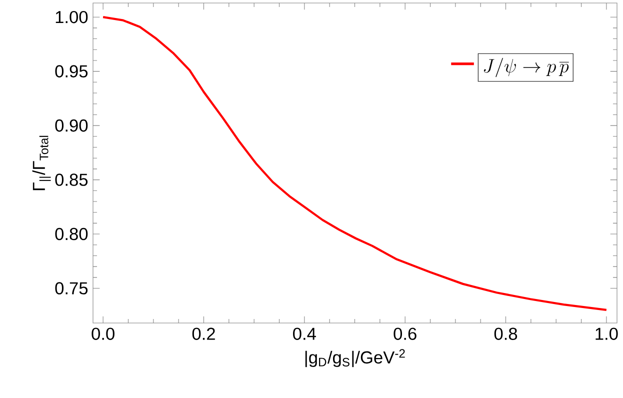  I want to click on y-tick-label: 0.85, so click(71, 180).